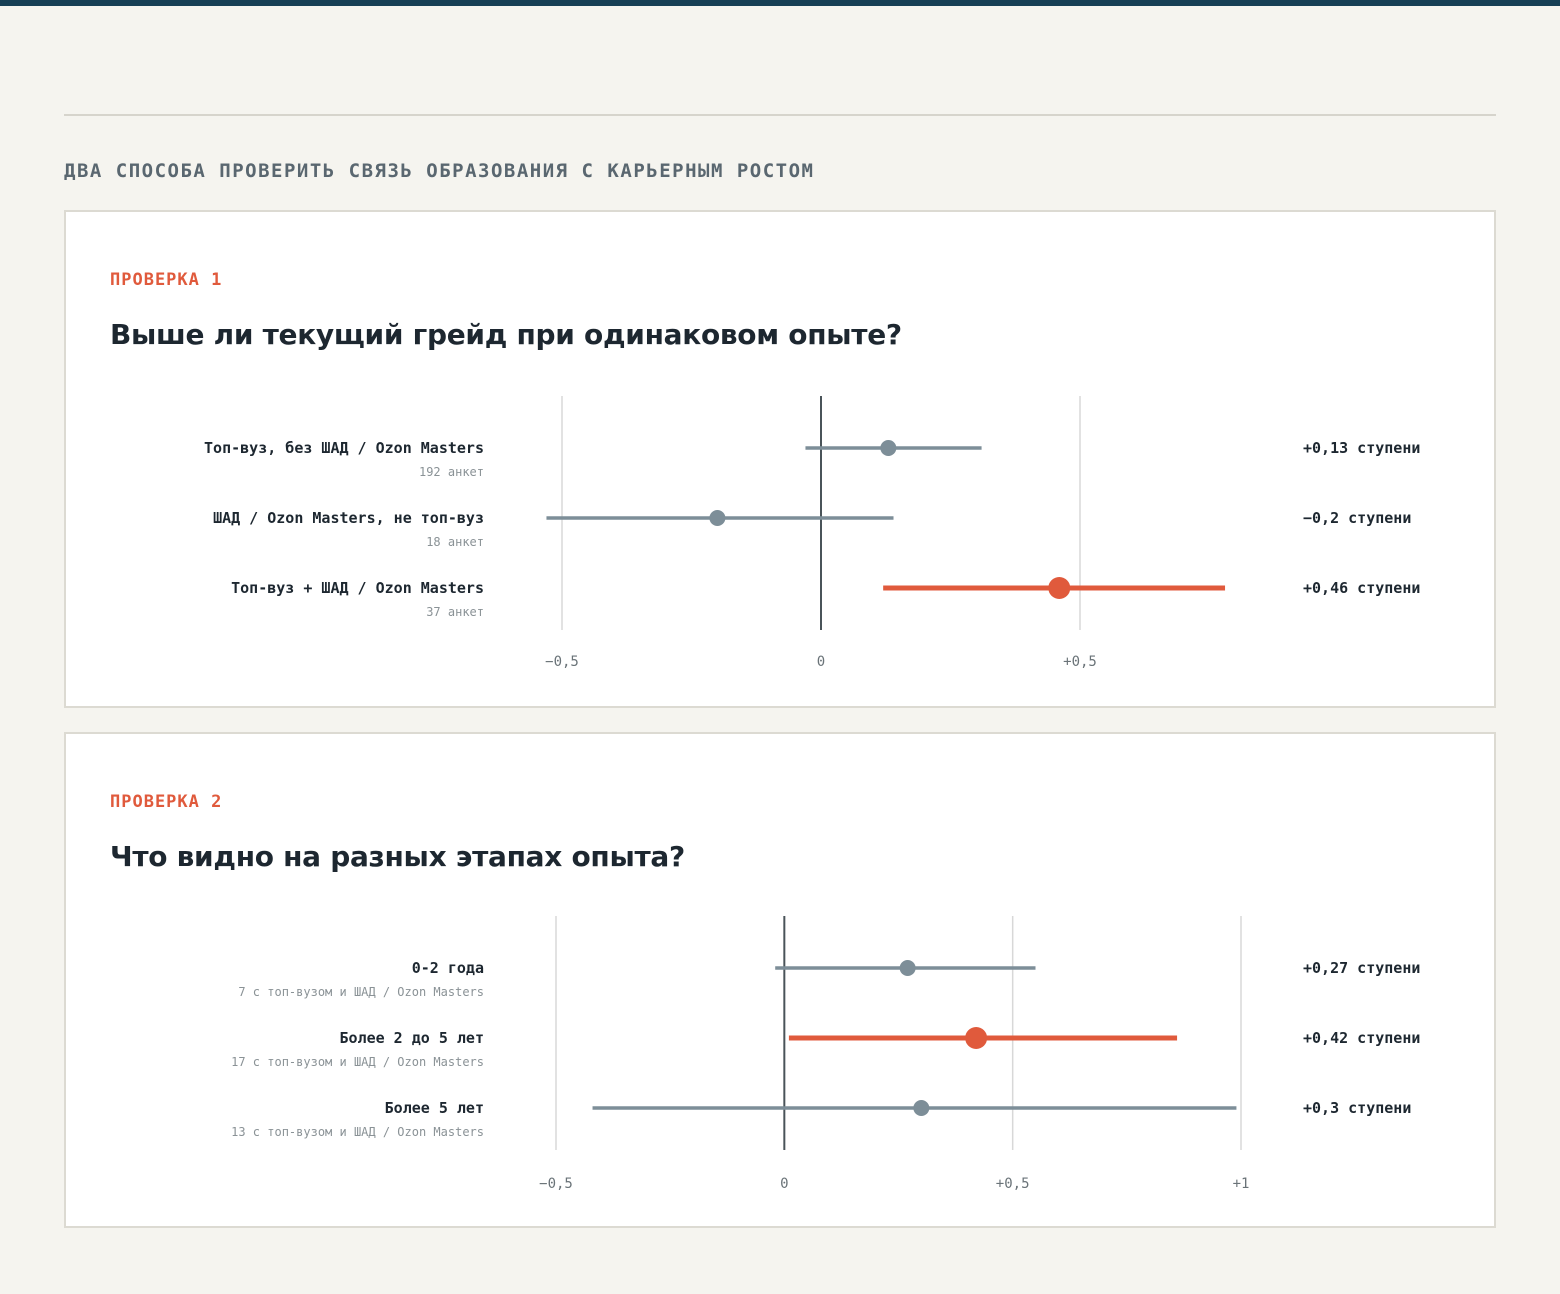  What do you see at coordinates (1361, 588) in the screenshot?
I see `value-label: +0,46 ступени` at bounding box center [1361, 588].